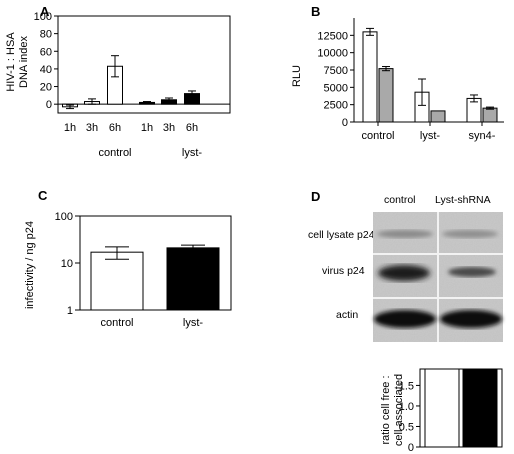  What do you see at coordinates (406, 386) in the screenshot?
I see `panel-d-ytick-label-3: 1.5` at bounding box center [406, 386].